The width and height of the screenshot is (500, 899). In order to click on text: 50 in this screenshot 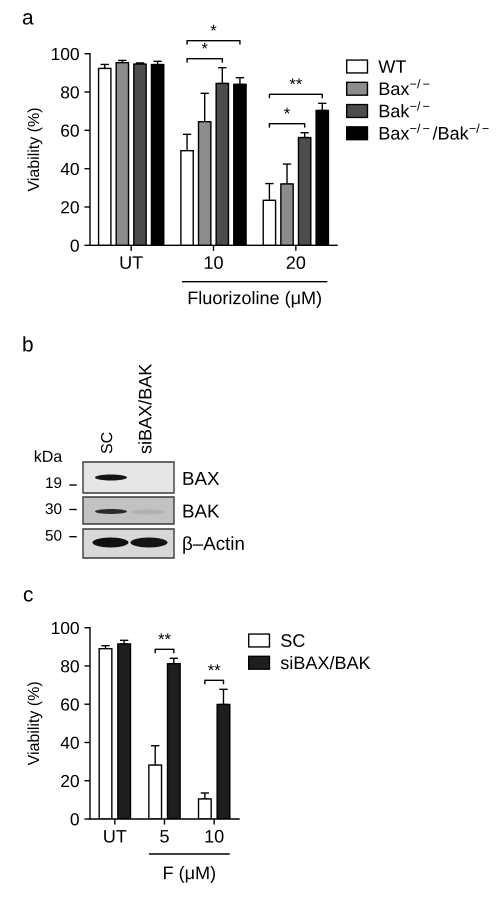, I will do `click(54, 535)`.